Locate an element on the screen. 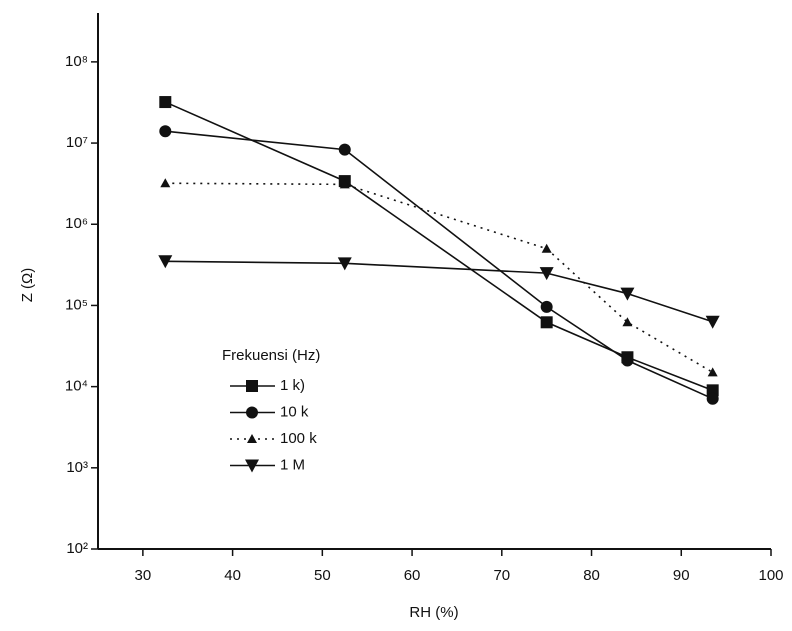 Image resolution: width=792 pixels, height=631 pixels. x-tick-label: 90 is located at coordinates (681, 575).